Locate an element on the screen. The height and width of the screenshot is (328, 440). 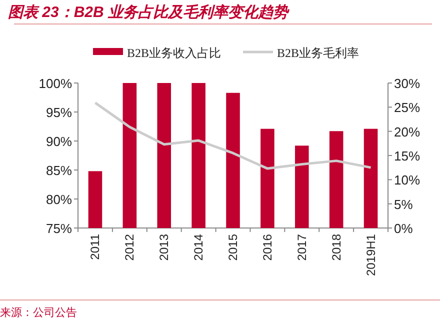
x-tick-label: 2011 is located at coordinates (95, 247).